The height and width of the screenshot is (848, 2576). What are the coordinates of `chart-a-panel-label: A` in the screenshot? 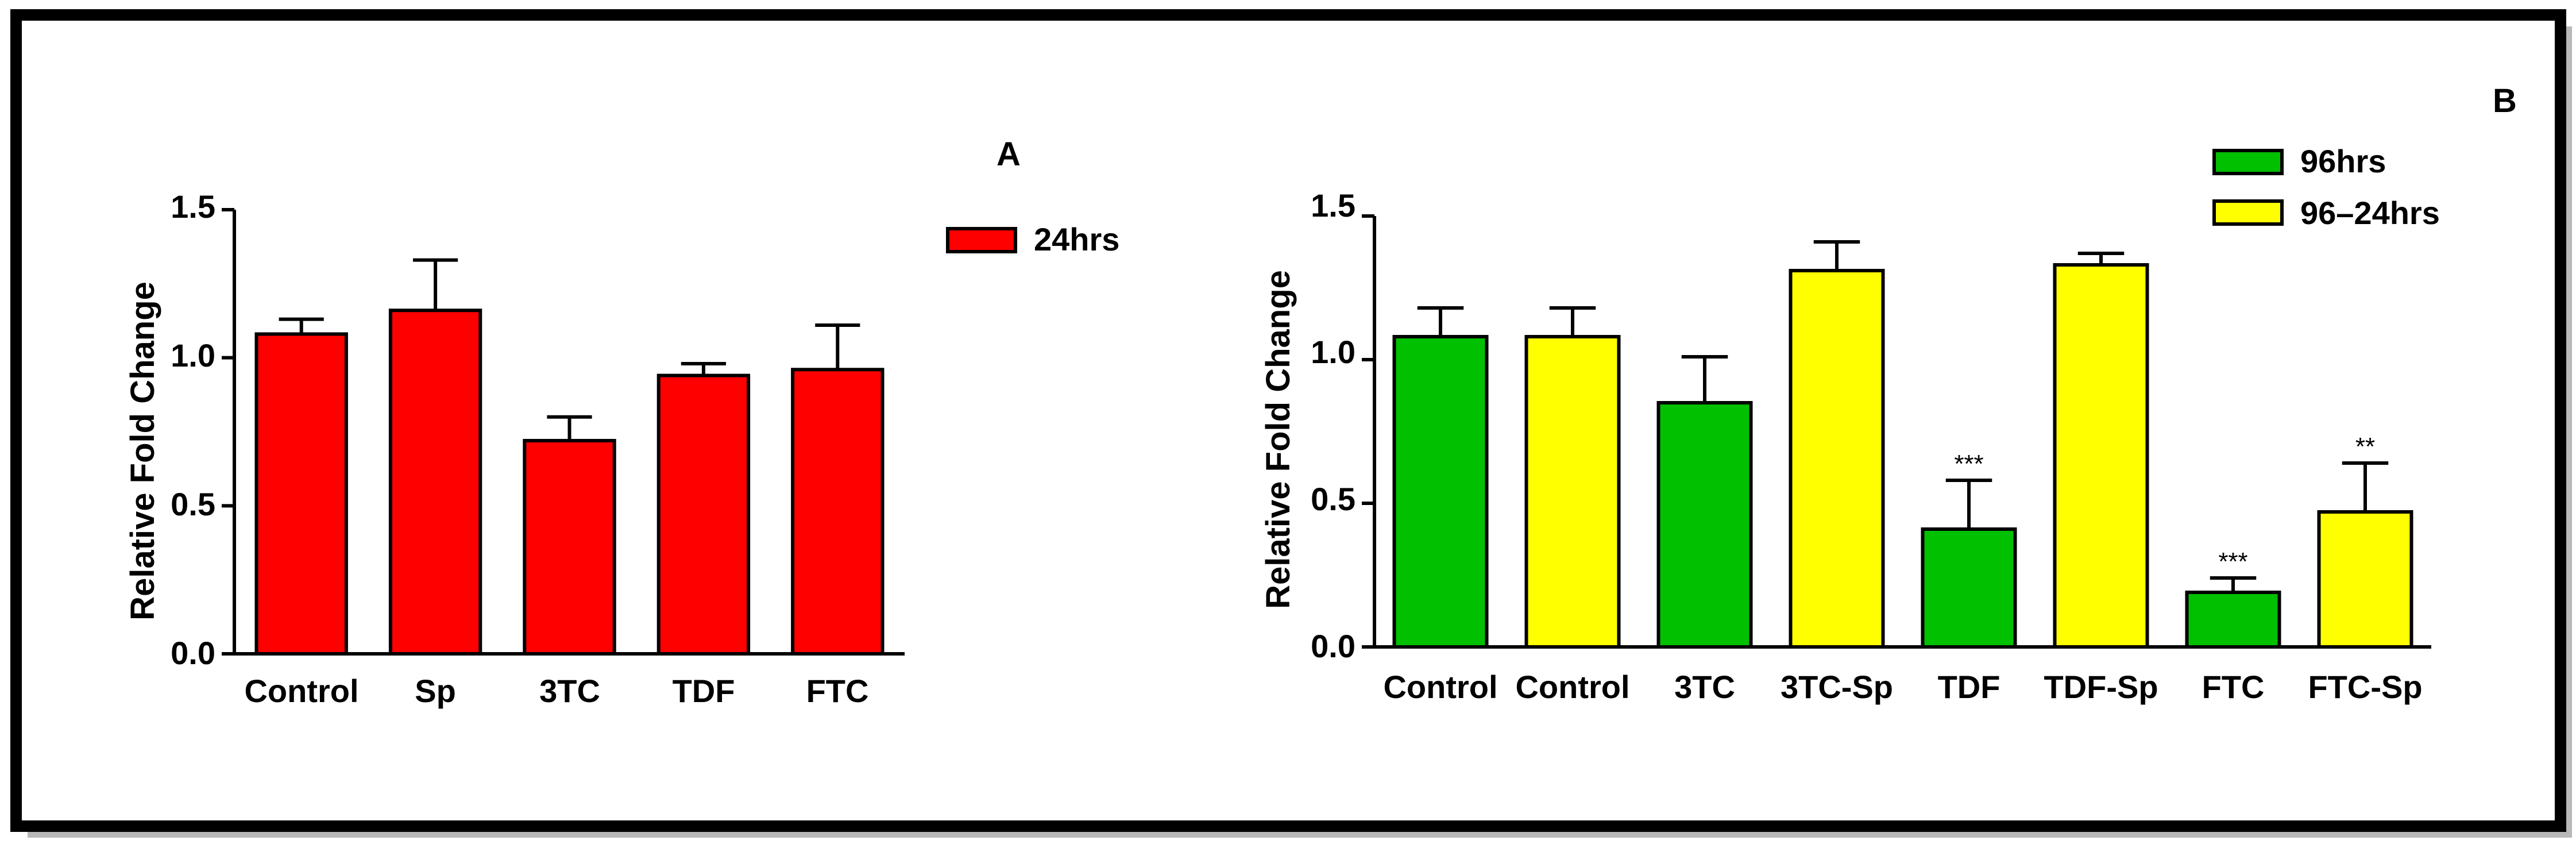 It's located at (1009, 154).